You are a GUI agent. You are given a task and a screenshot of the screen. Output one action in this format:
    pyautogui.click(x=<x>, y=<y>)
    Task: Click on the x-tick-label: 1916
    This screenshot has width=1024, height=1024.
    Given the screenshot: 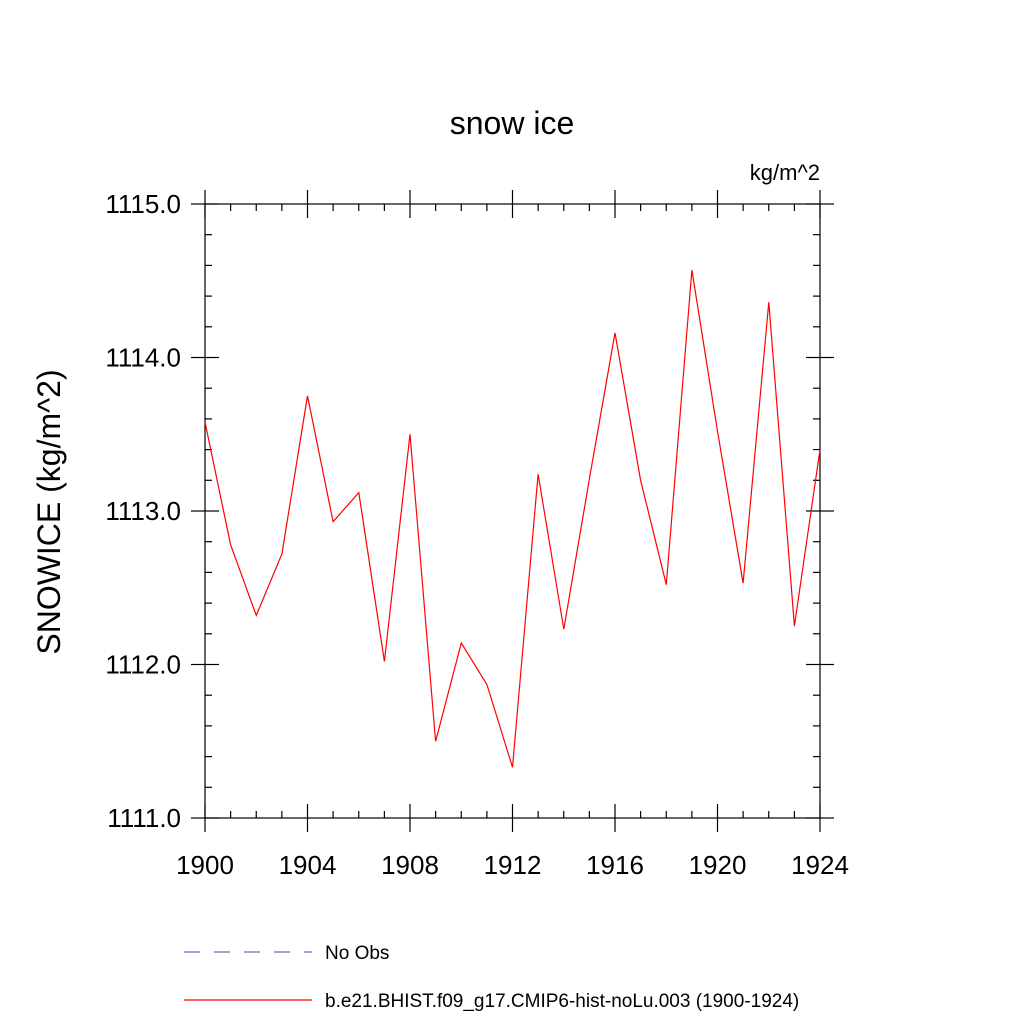 What is the action you would take?
    pyautogui.click(x=615, y=865)
    